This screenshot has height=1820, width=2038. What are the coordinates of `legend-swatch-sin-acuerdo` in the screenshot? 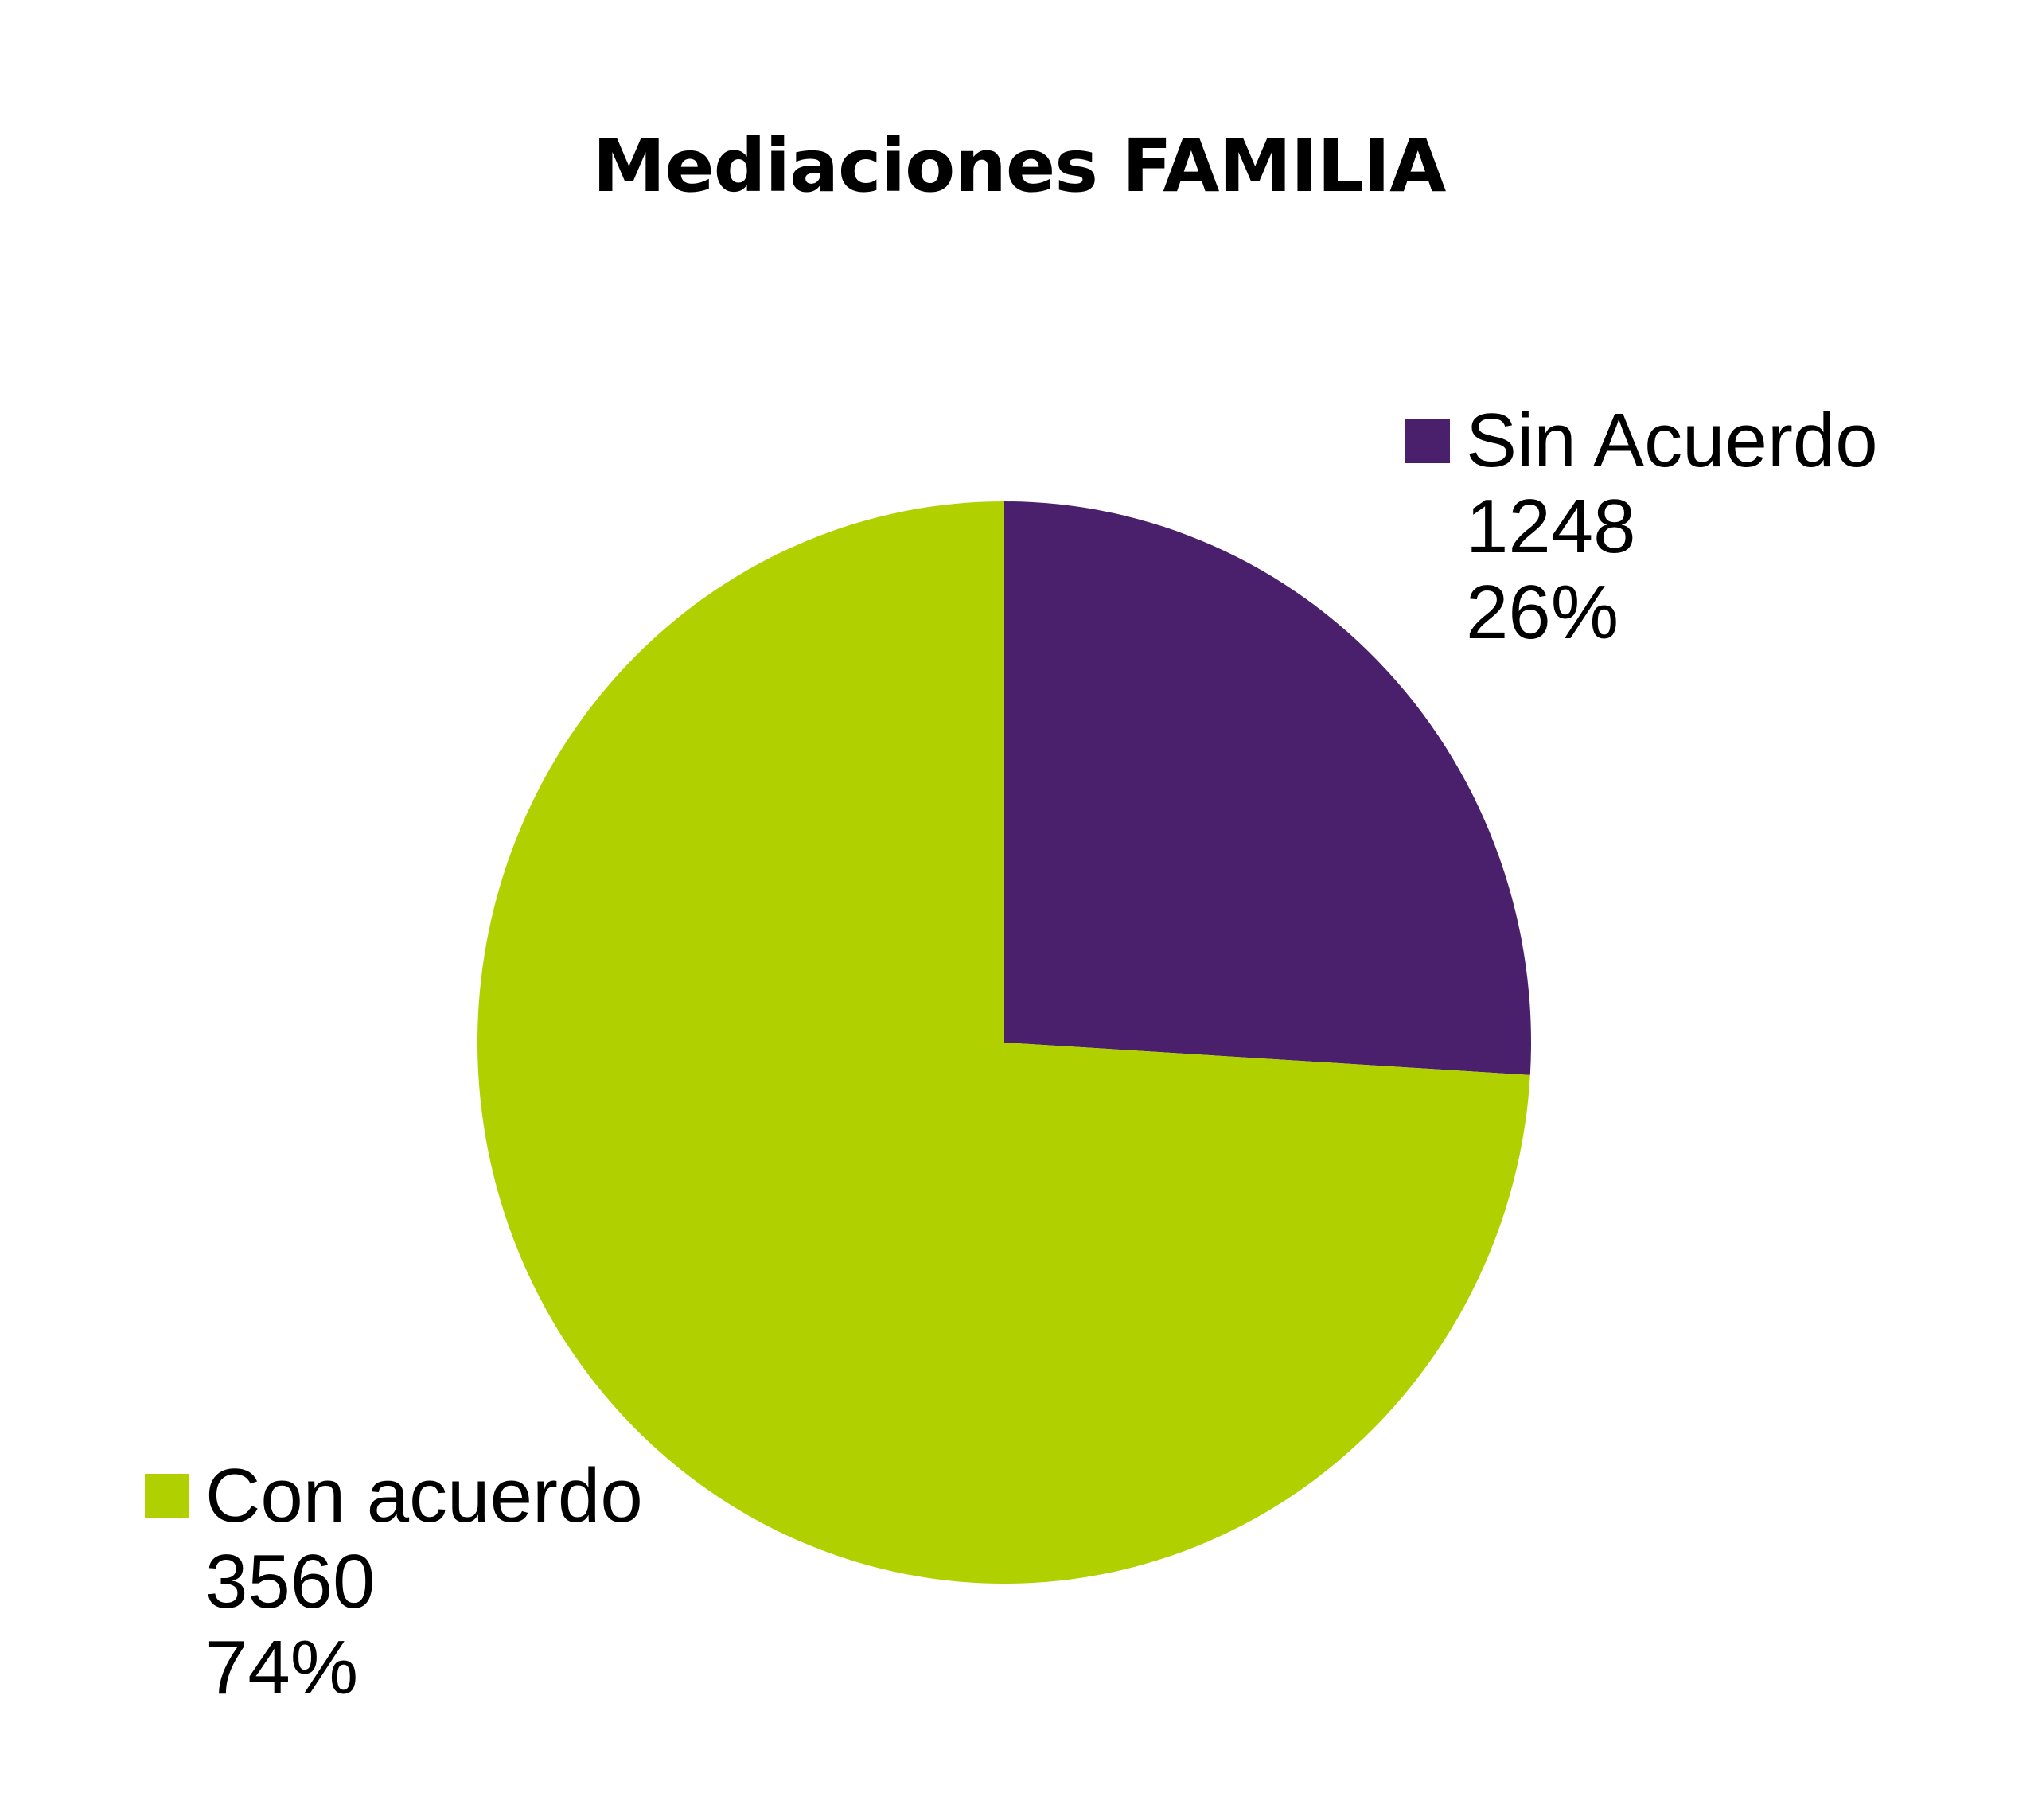 It's located at (1427, 441).